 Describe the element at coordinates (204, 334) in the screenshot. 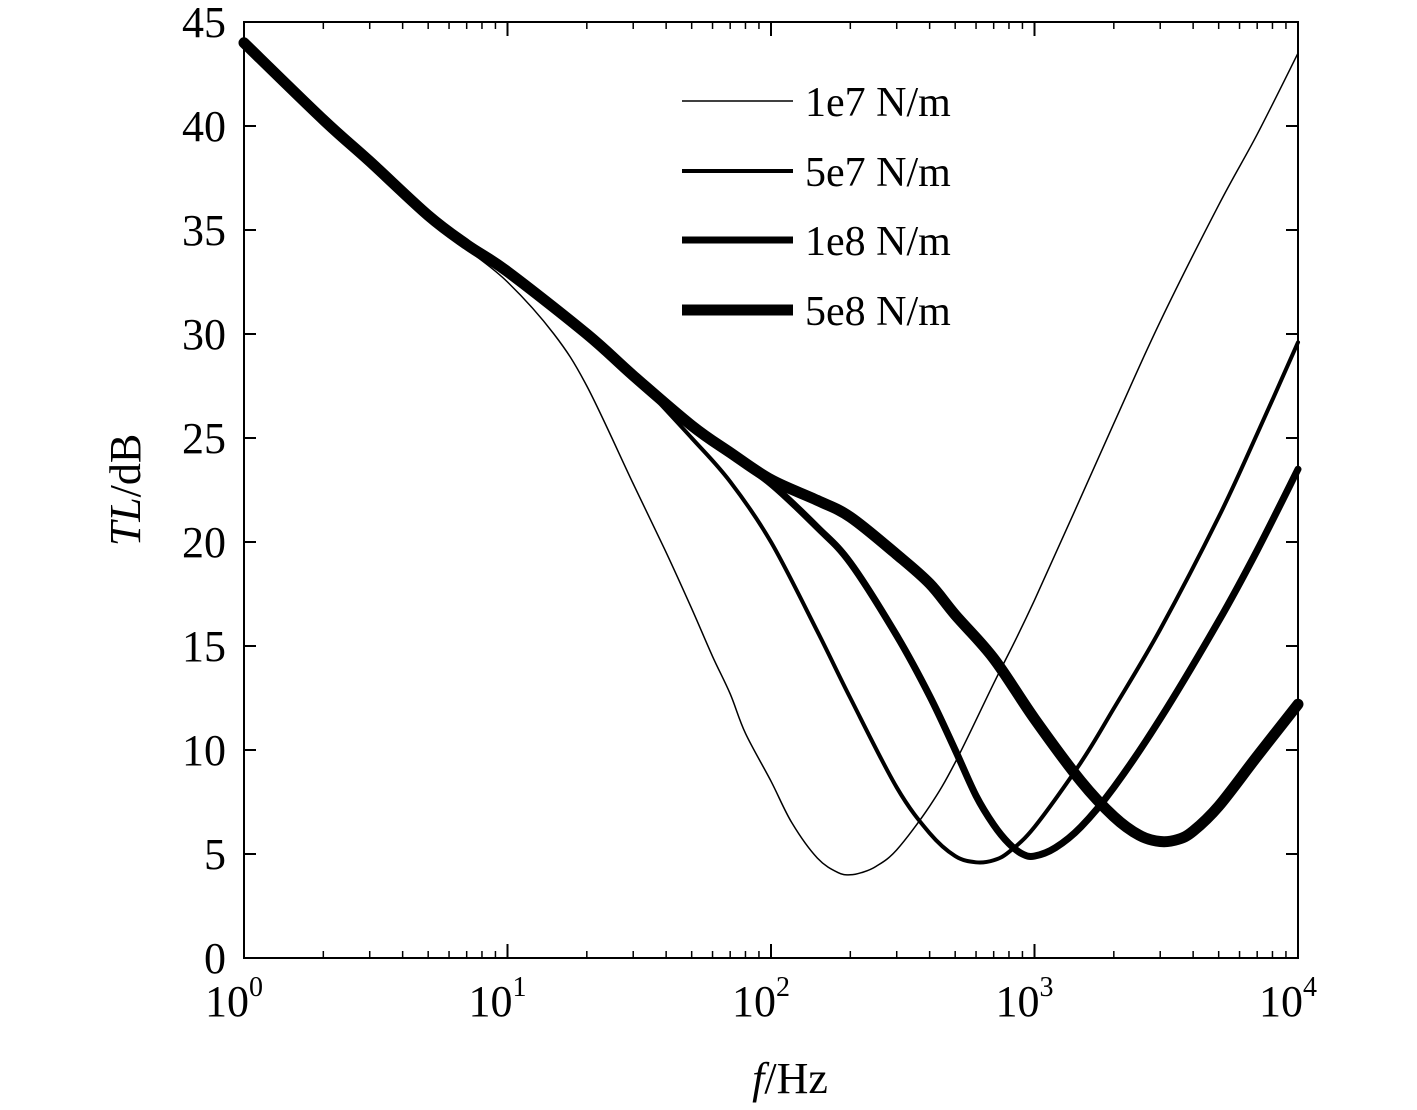

I see `y-tick-label: 30` at that location.